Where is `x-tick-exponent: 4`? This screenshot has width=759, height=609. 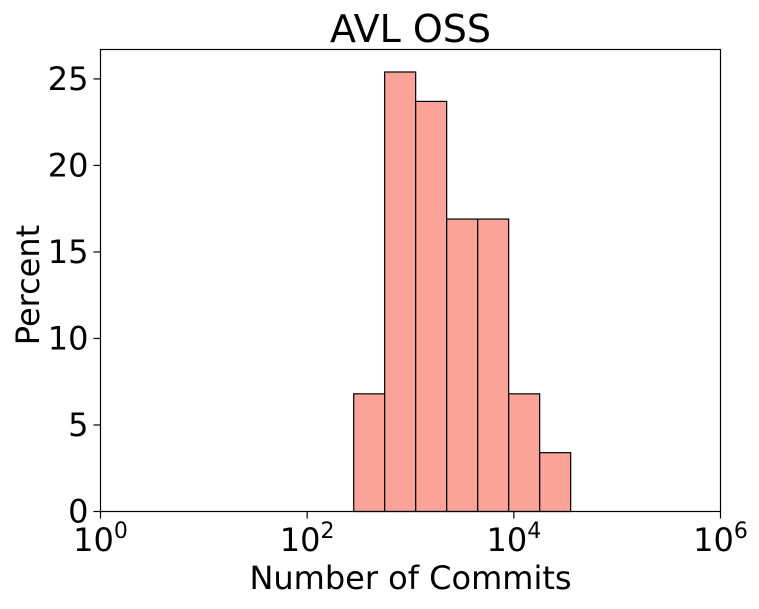 x-tick-exponent: 4 is located at coordinates (534, 531).